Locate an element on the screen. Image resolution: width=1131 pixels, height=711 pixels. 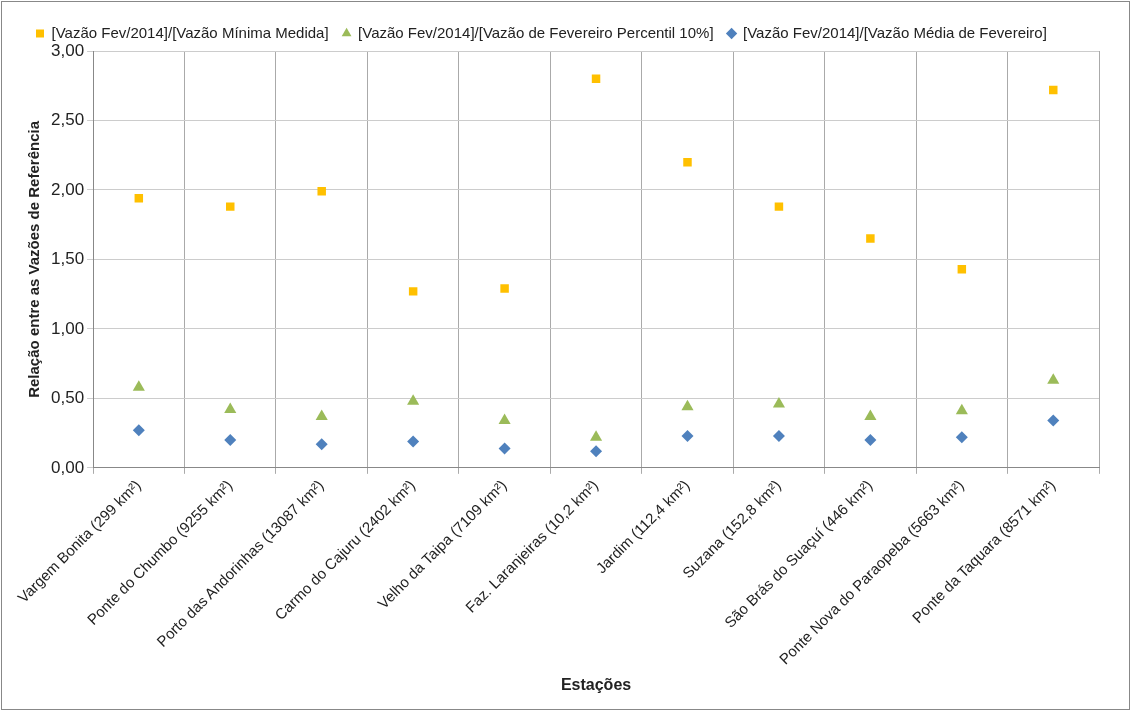
y-tick-label: 2,50 is located at coordinates (67, 120).